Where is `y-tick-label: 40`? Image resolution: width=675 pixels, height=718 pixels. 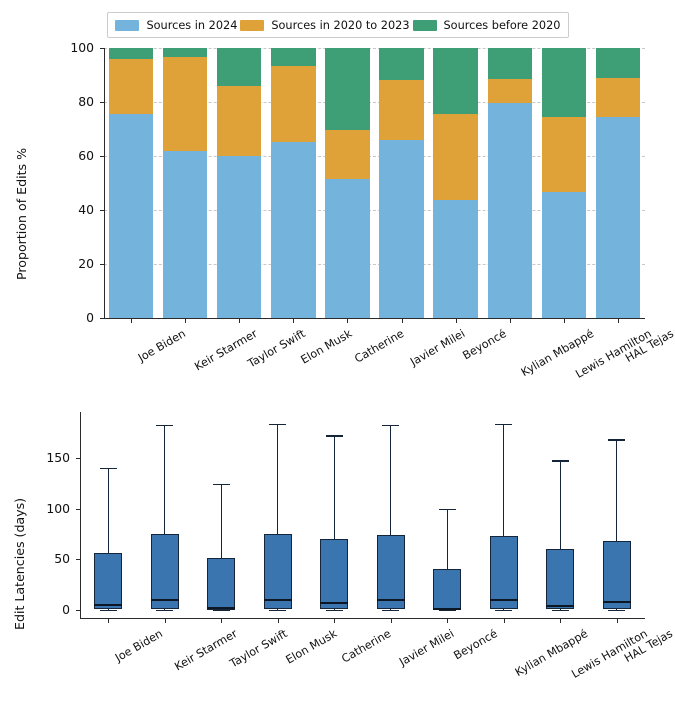 y-tick-label: 40 is located at coordinates (86, 209).